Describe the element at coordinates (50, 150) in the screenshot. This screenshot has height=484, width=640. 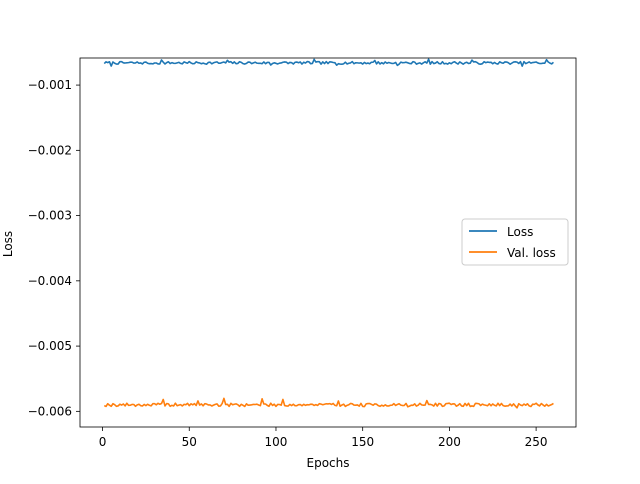
I see `y-tick-label: −0.002` at that location.